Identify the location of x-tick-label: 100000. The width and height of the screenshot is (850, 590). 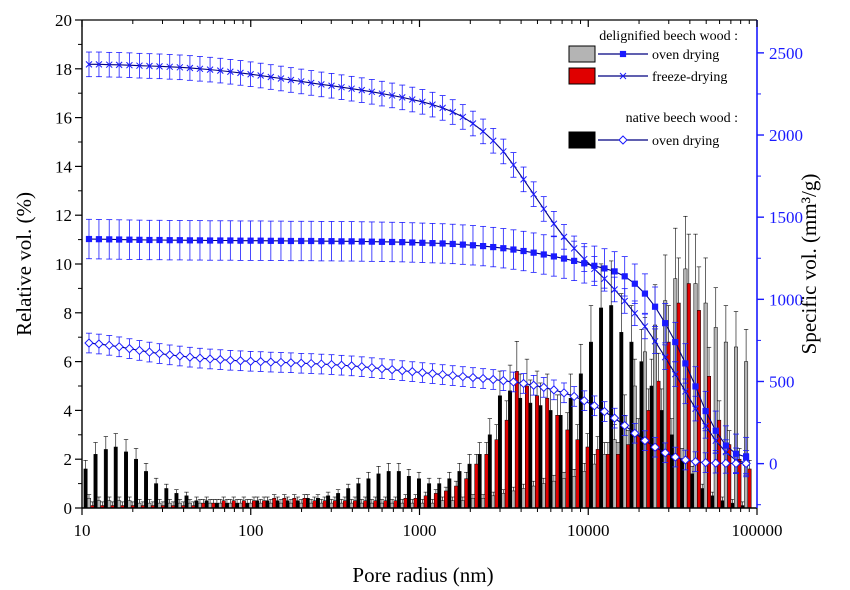
(757, 530).